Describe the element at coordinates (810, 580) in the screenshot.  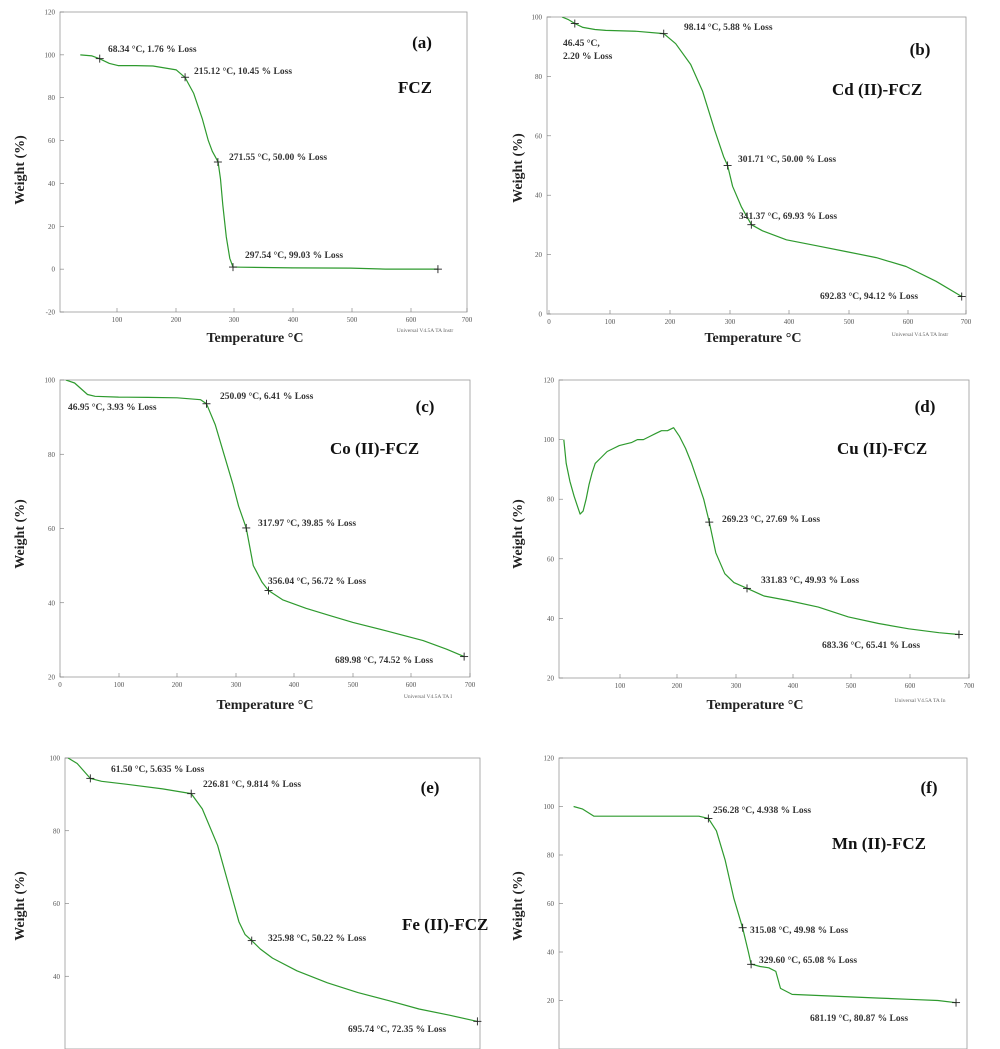
I see `loss-annotation: 331.83 °C, 49.93 % Loss` at that location.